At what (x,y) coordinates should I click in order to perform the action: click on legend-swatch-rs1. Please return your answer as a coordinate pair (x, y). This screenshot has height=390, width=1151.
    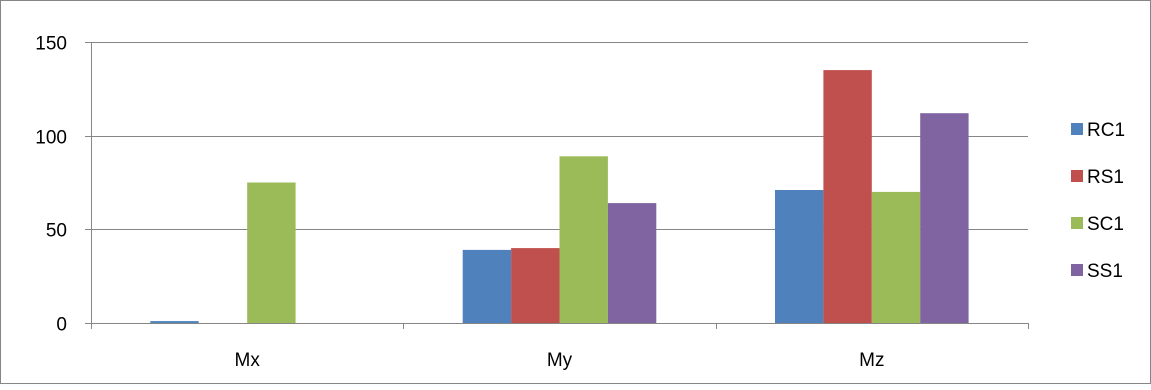
    Looking at the image, I should click on (1077, 176).